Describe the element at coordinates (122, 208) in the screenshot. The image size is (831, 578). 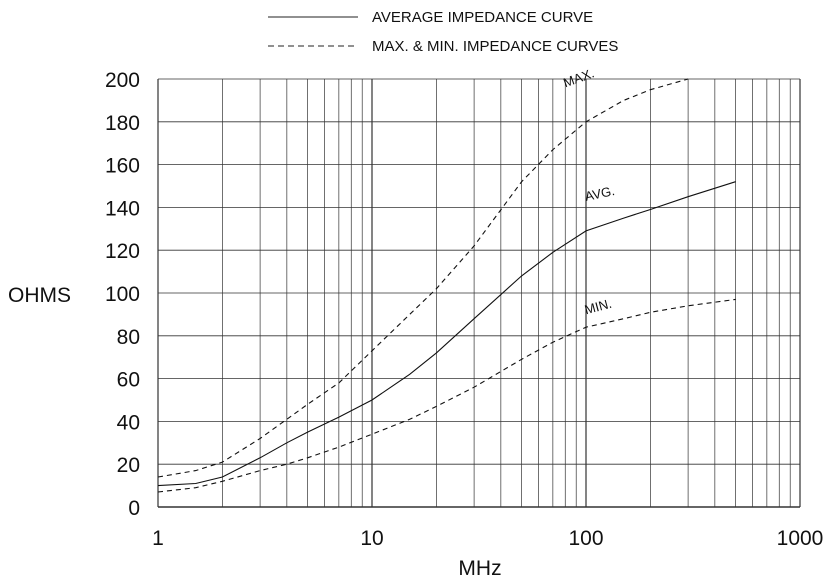
I see `y-tick-label: 140` at that location.